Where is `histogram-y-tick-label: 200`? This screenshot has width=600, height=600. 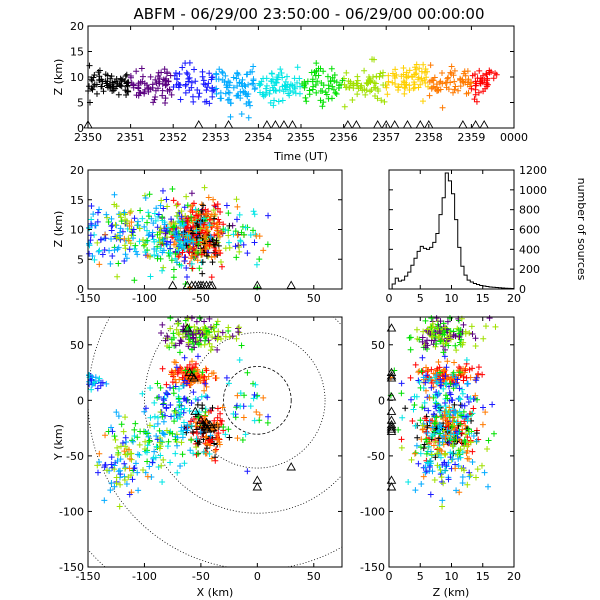
histogram-y-tick-label: 200 is located at coordinates (529, 269).